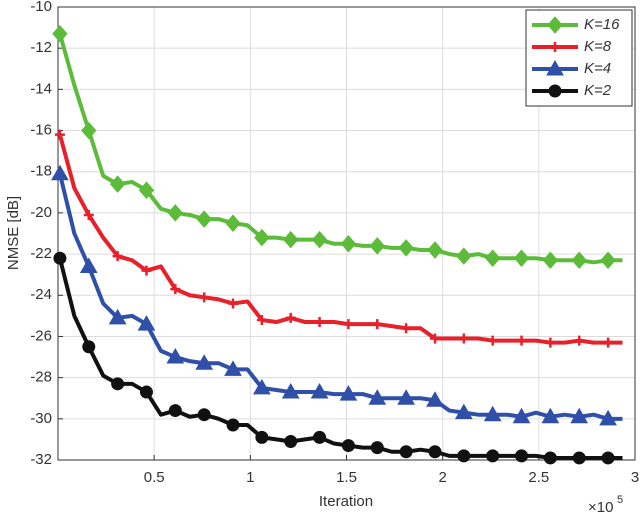 The height and width of the screenshot is (520, 640). I want to click on y-tick-label: -26, so click(41, 335).